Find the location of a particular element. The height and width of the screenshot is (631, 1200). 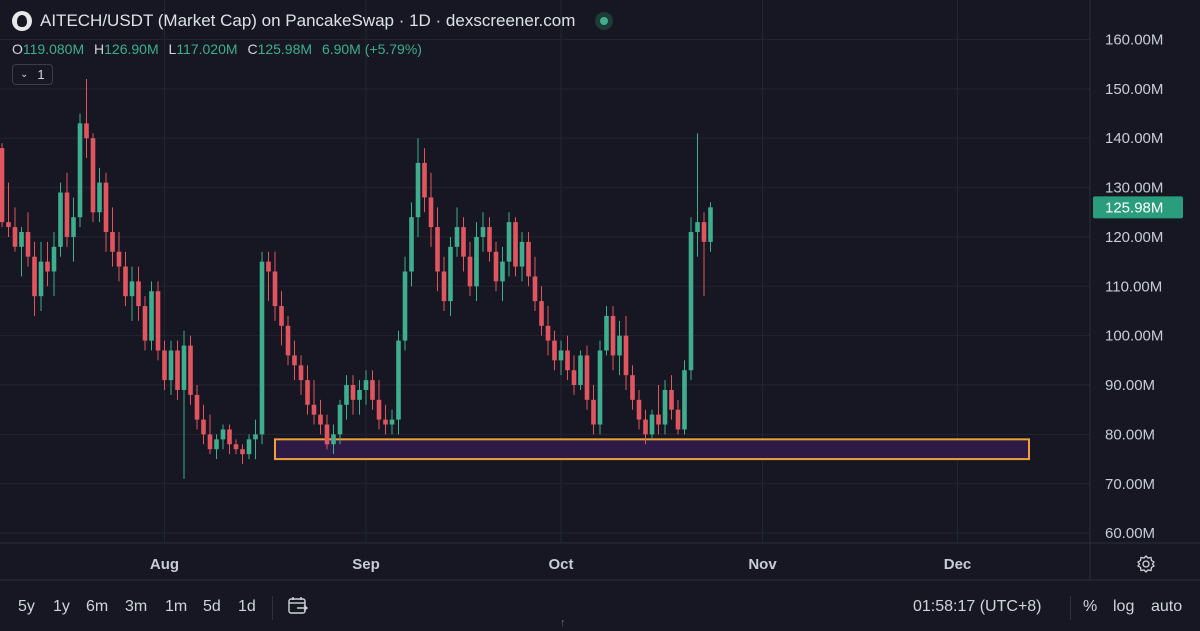

percent-scale-toggle: % is located at coordinates (1090, 606).